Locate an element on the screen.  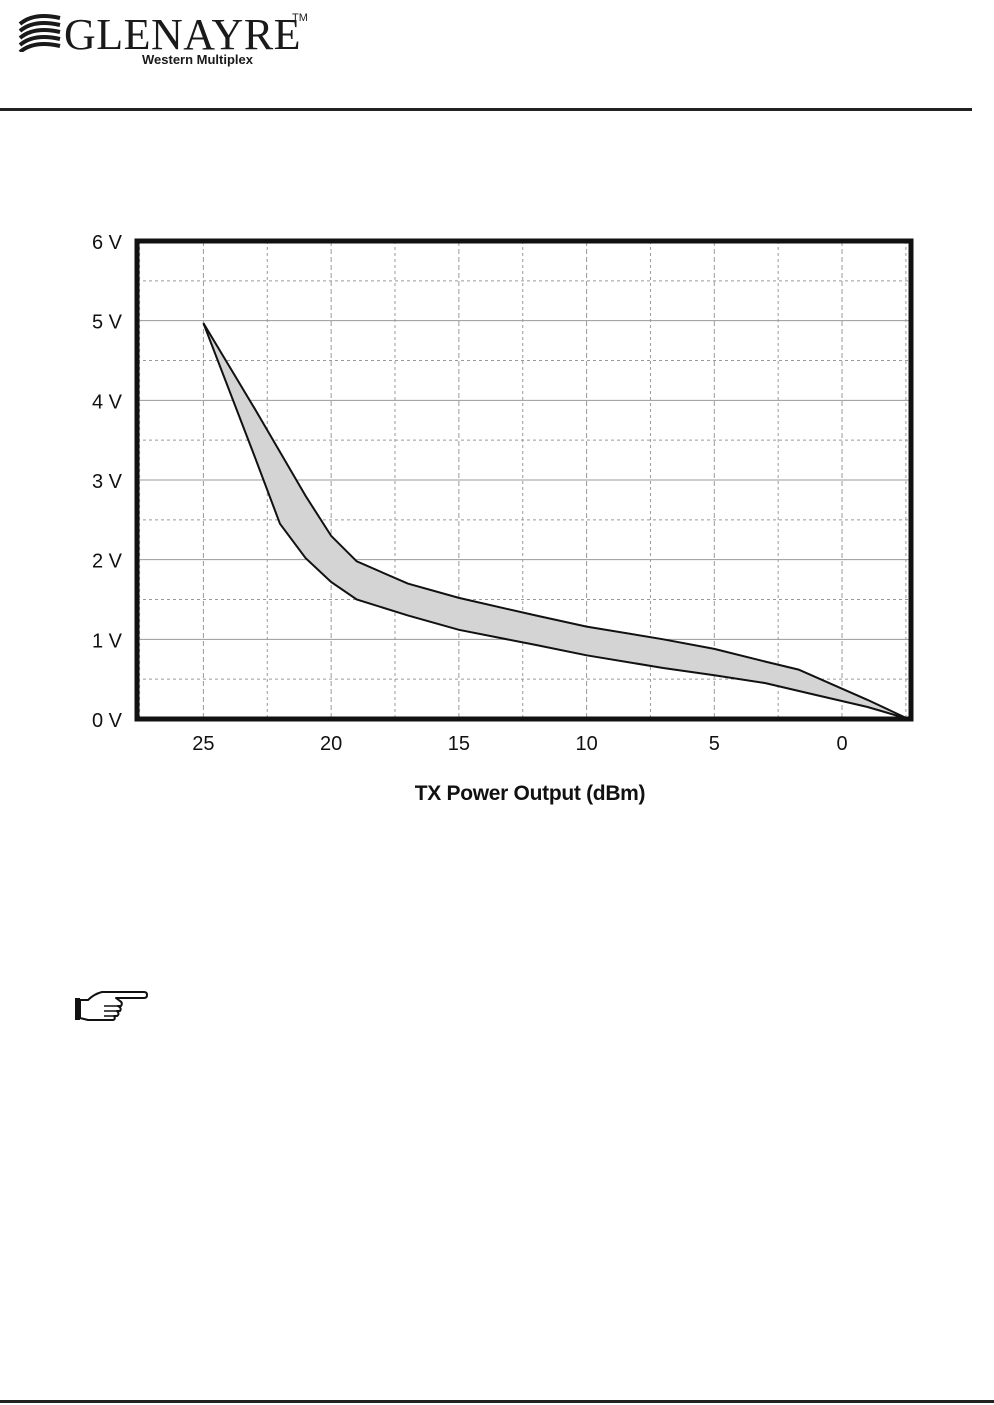
trademark-mark: TM is located at coordinates (300, 18).